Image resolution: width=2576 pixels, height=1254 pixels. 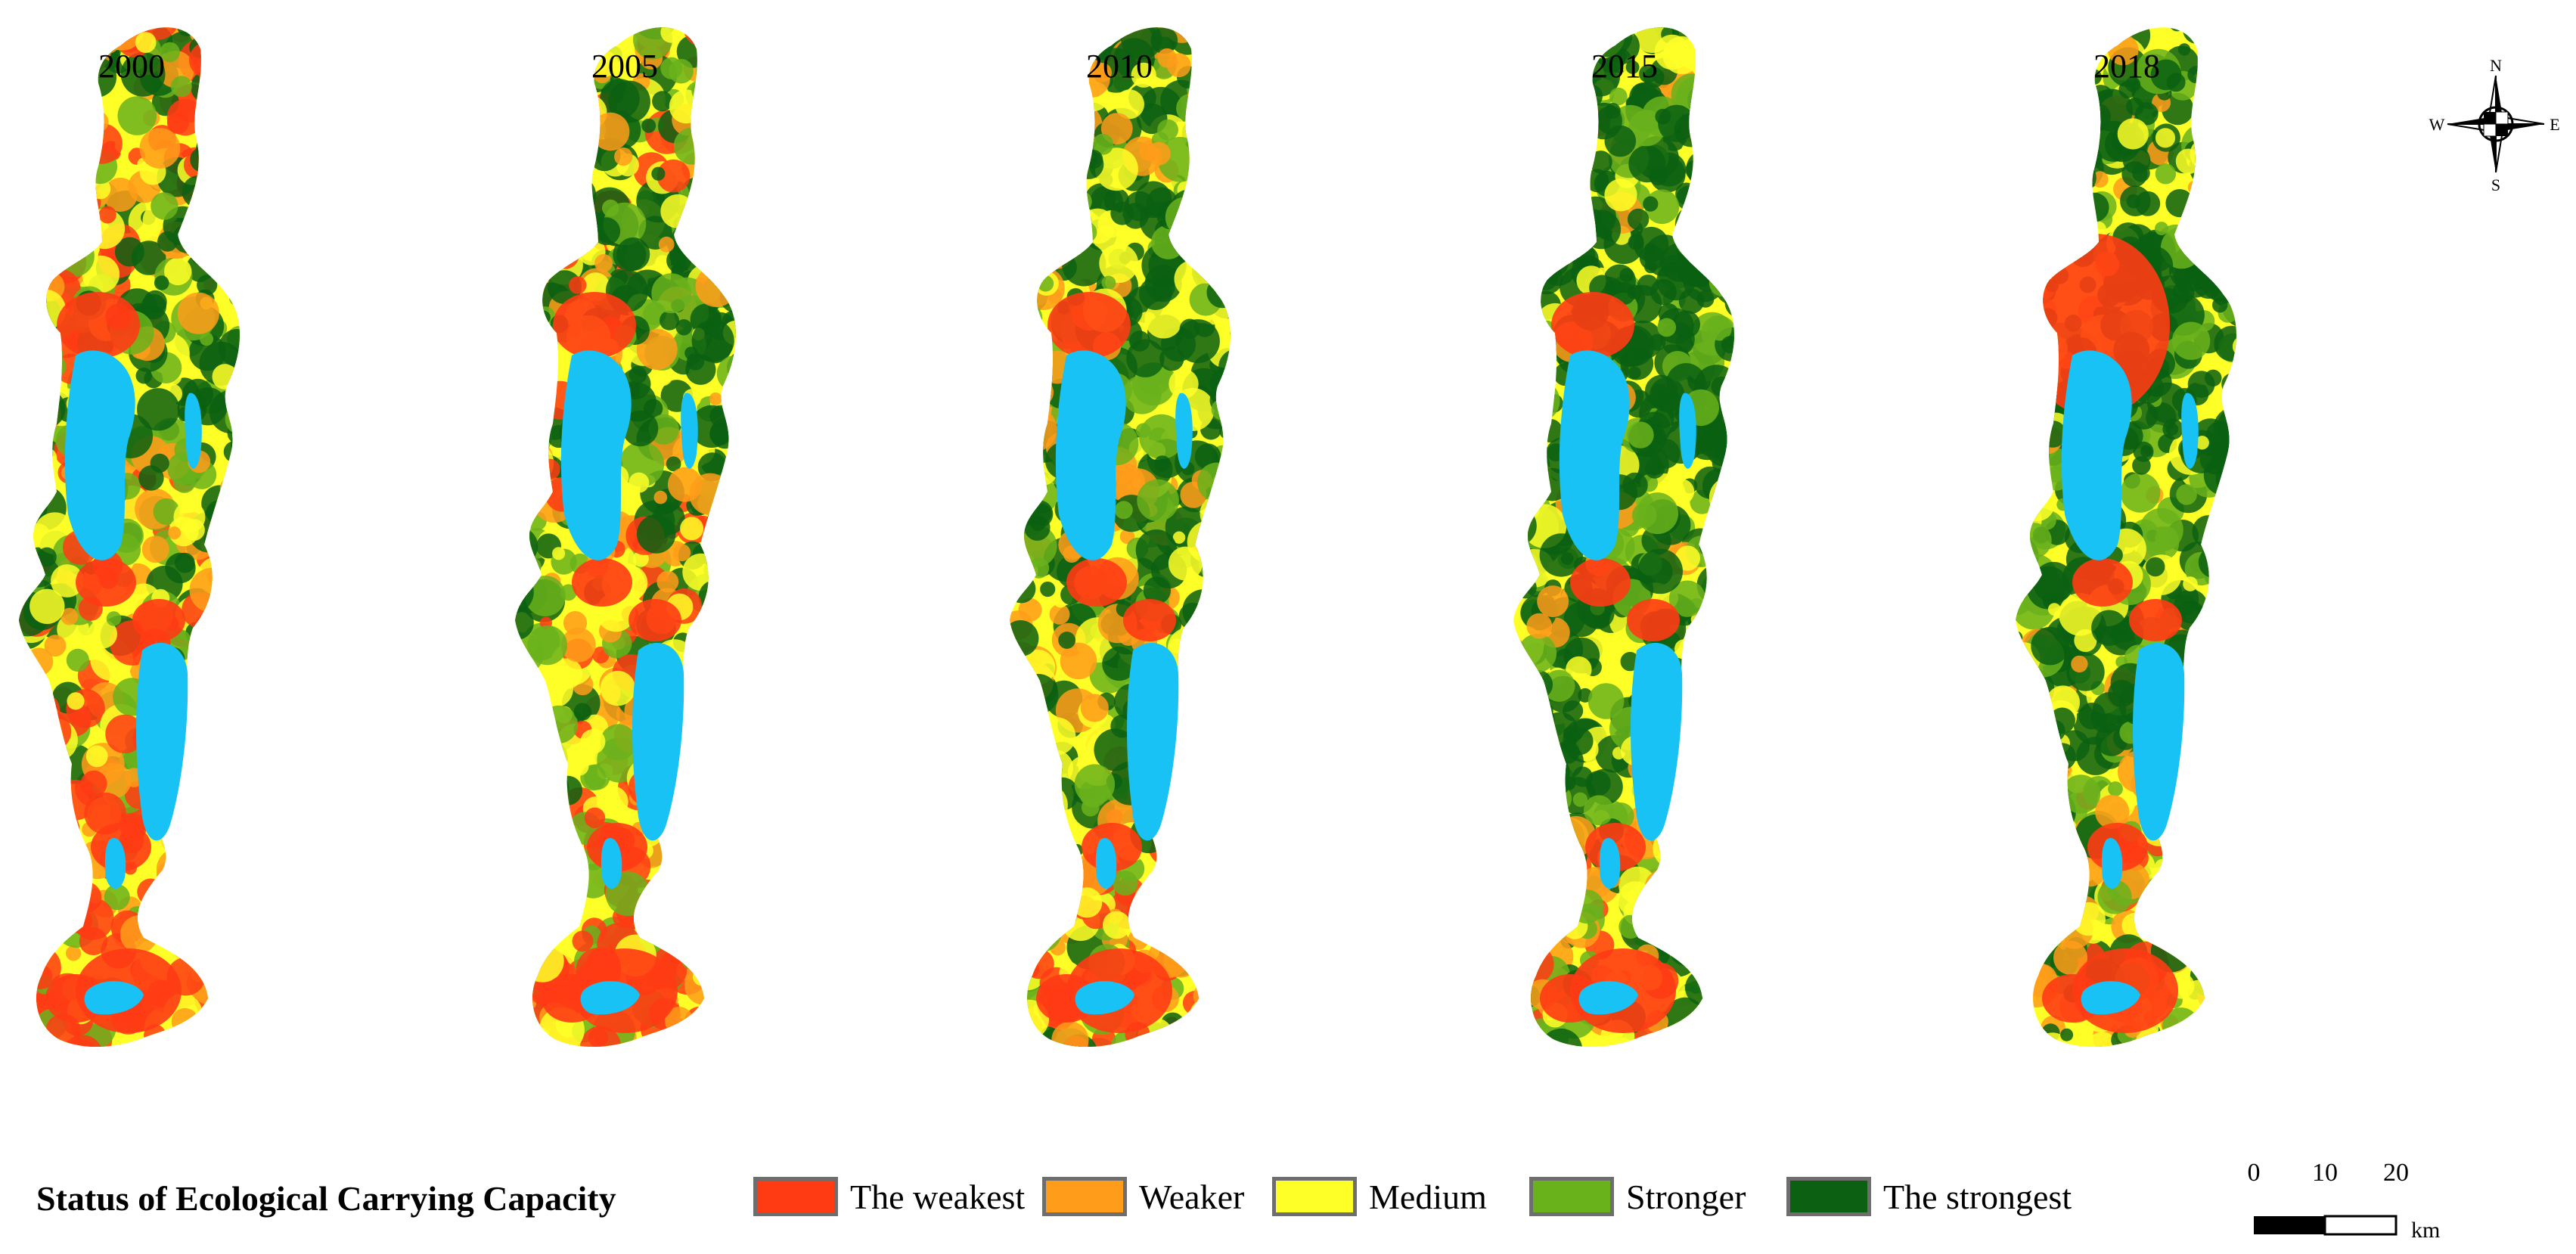 What do you see at coordinates (2289, 1225) in the screenshot?
I see `scale-segment-black` at bounding box center [2289, 1225].